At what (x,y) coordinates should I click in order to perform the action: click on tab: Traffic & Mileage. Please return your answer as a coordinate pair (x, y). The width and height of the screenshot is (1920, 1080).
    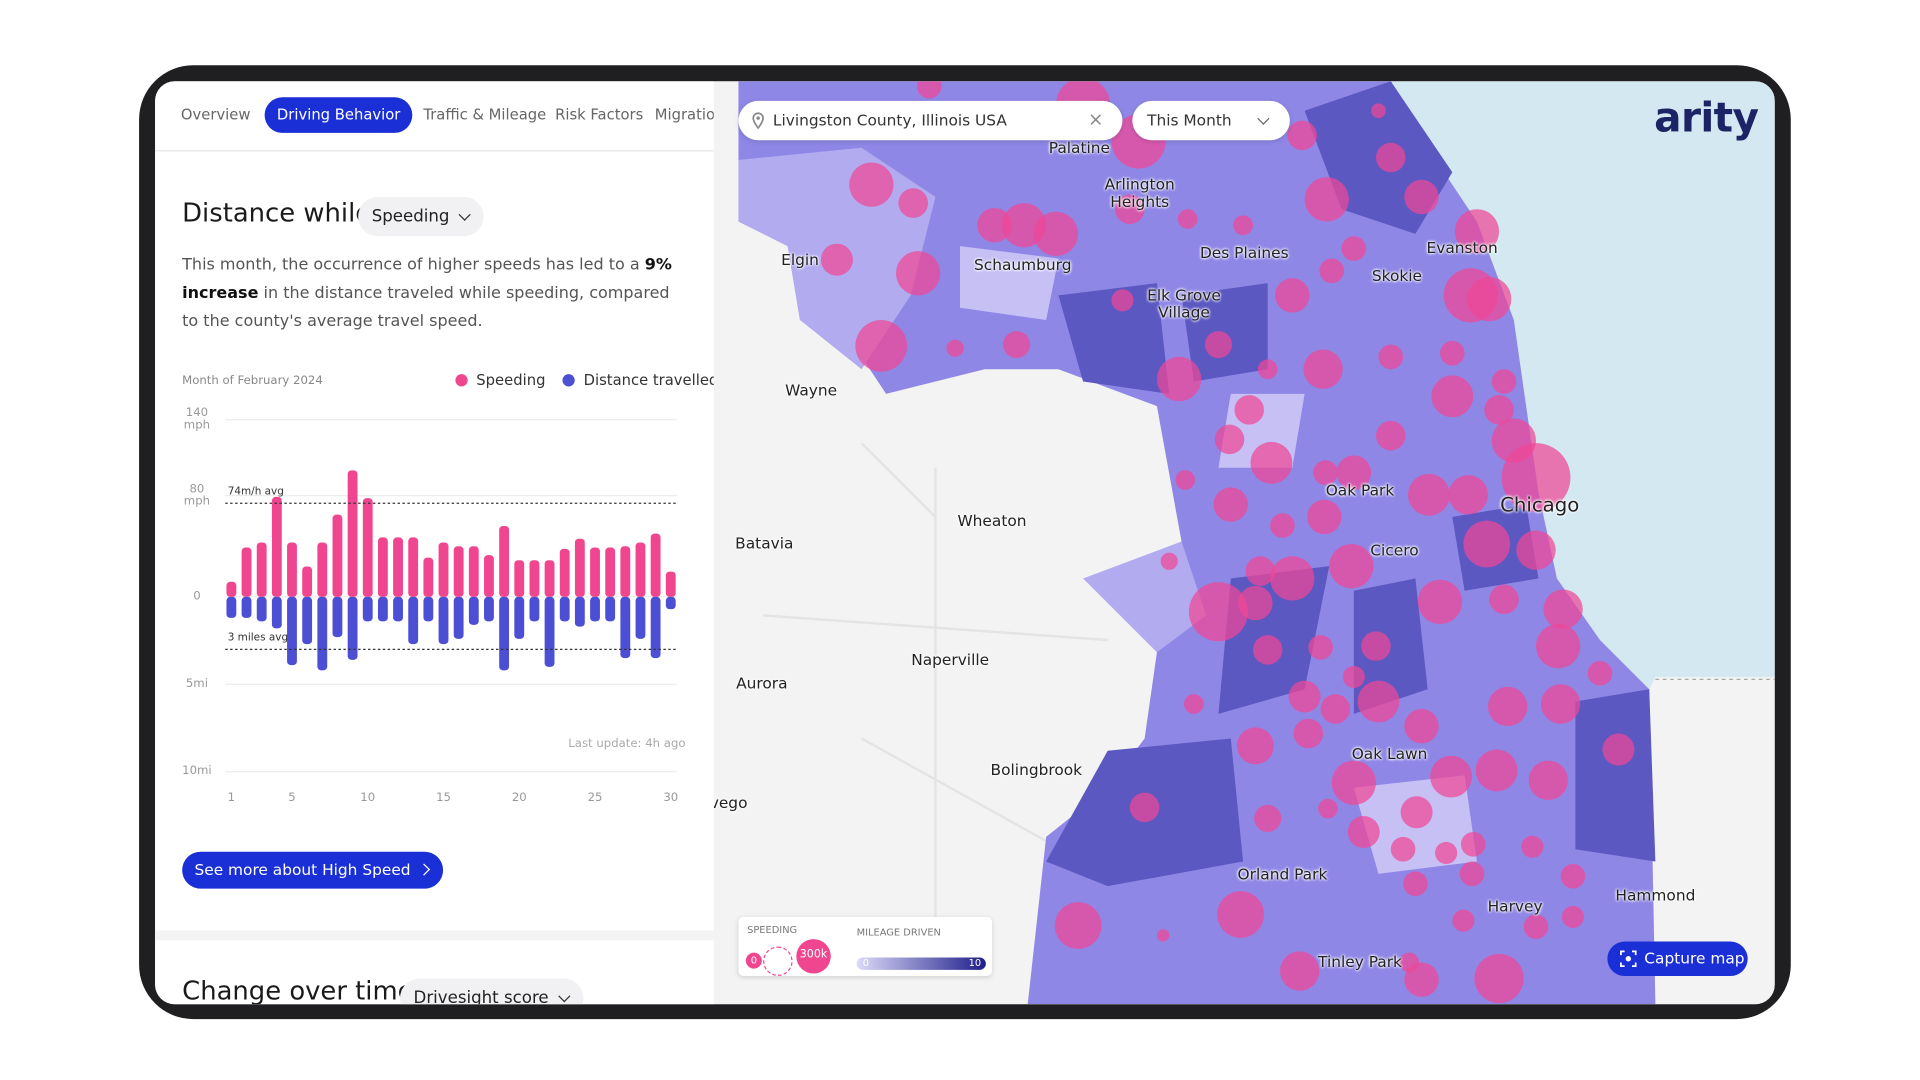
    Looking at the image, I should click on (485, 114).